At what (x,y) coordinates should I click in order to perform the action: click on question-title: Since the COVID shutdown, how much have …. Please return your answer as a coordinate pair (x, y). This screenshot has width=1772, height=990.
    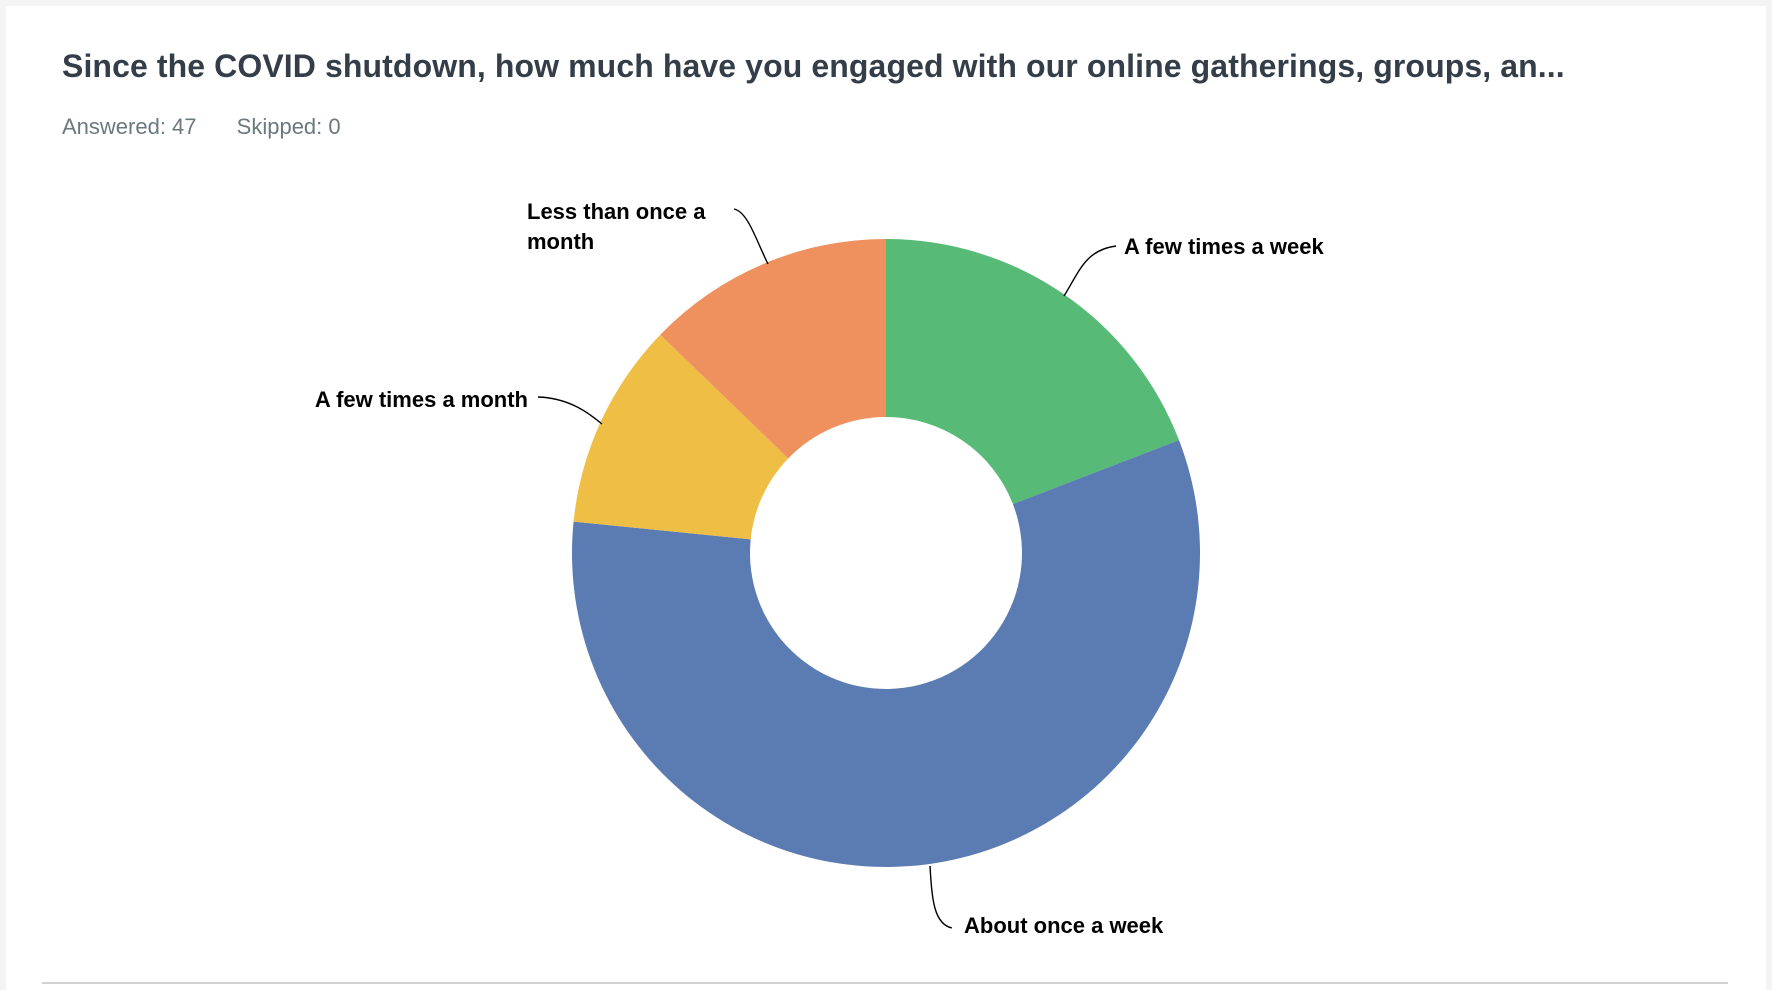
    Looking at the image, I should click on (813, 66).